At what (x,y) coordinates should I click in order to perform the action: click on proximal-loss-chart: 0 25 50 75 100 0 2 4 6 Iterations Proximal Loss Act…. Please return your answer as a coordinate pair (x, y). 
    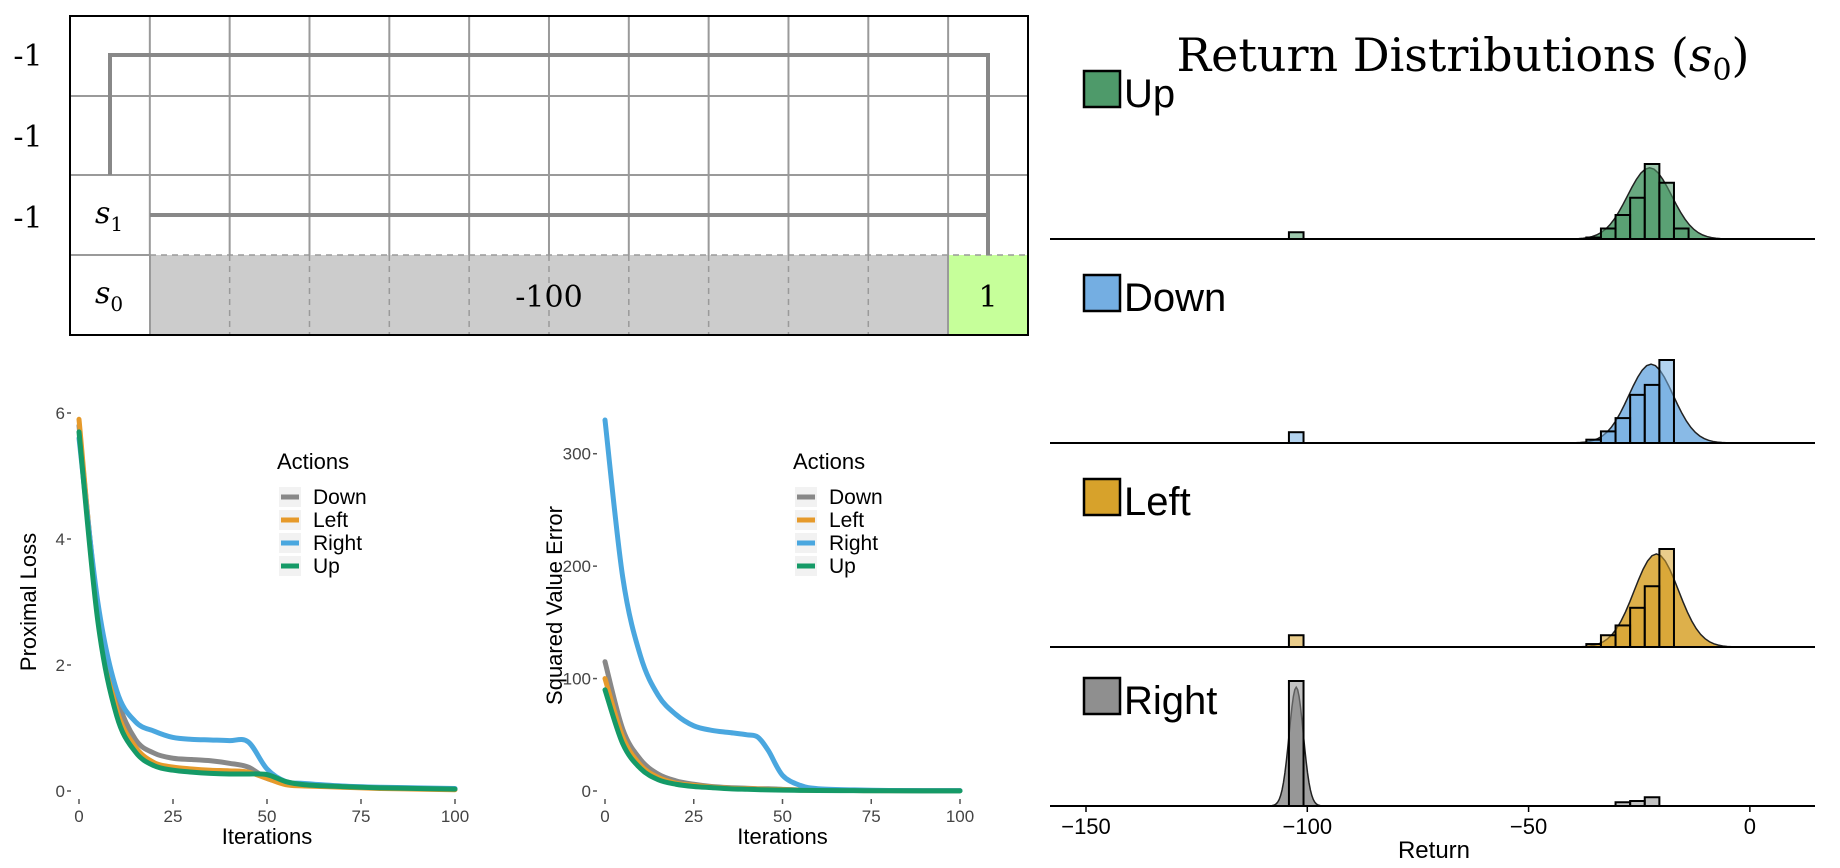
    Looking at the image, I should click on (242, 626).